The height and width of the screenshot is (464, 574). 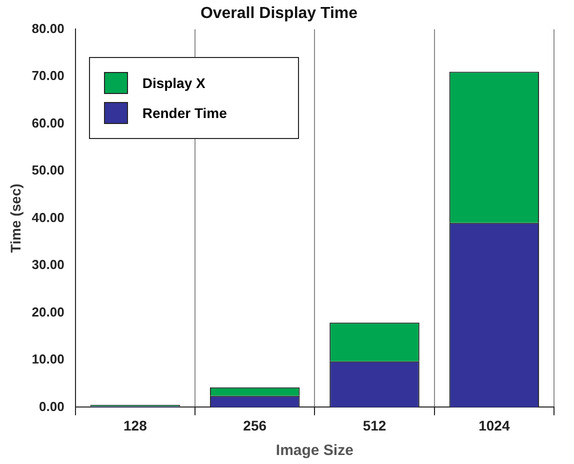 What do you see at coordinates (374, 425) in the screenshot?
I see `x-tick-label: 512` at bounding box center [374, 425].